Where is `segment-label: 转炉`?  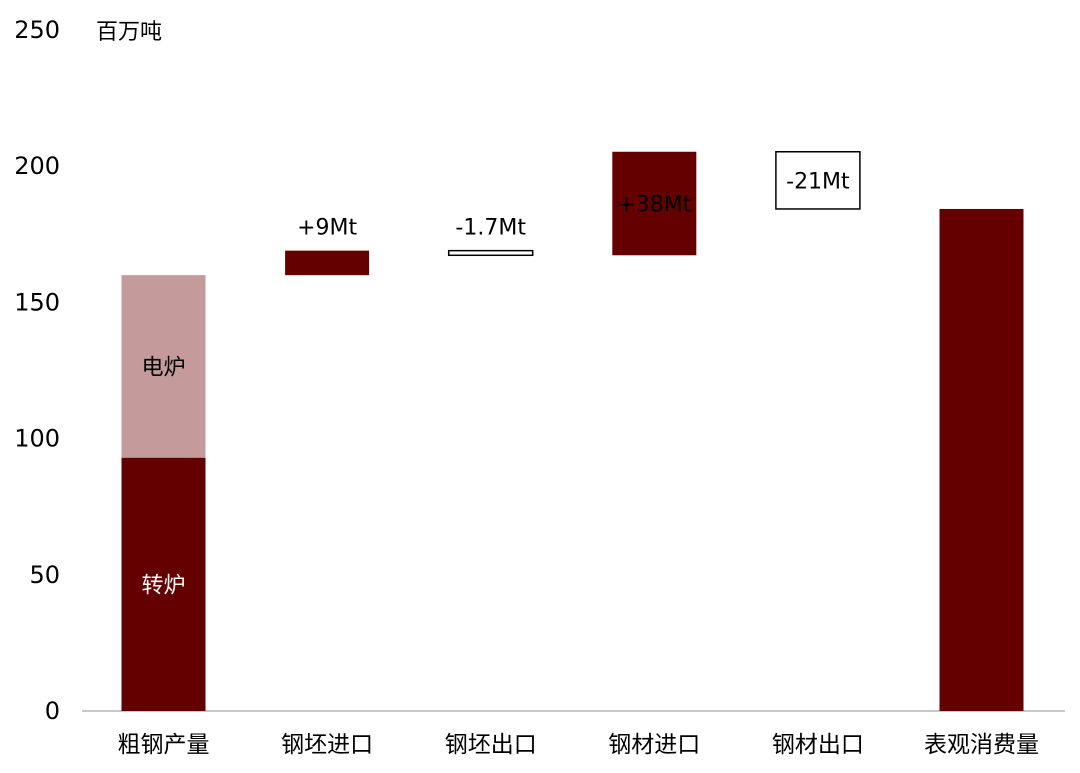
segment-label: 转炉 is located at coordinates (163, 585).